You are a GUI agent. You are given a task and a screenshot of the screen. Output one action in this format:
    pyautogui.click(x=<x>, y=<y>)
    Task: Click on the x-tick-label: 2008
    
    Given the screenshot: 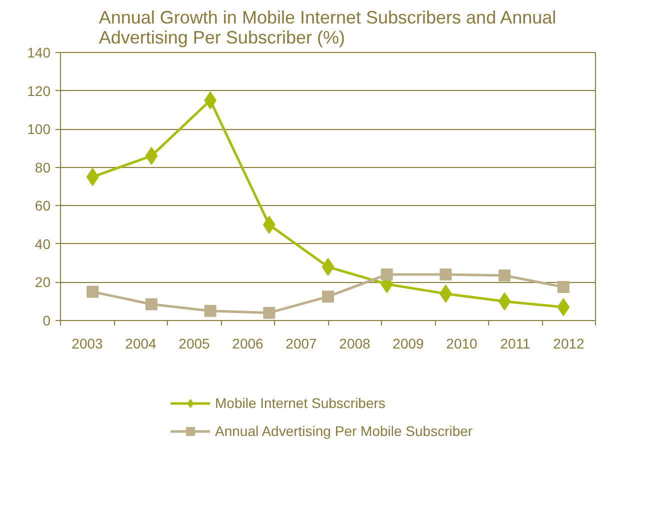 What is the action you would take?
    pyautogui.click(x=355, y=344)
    